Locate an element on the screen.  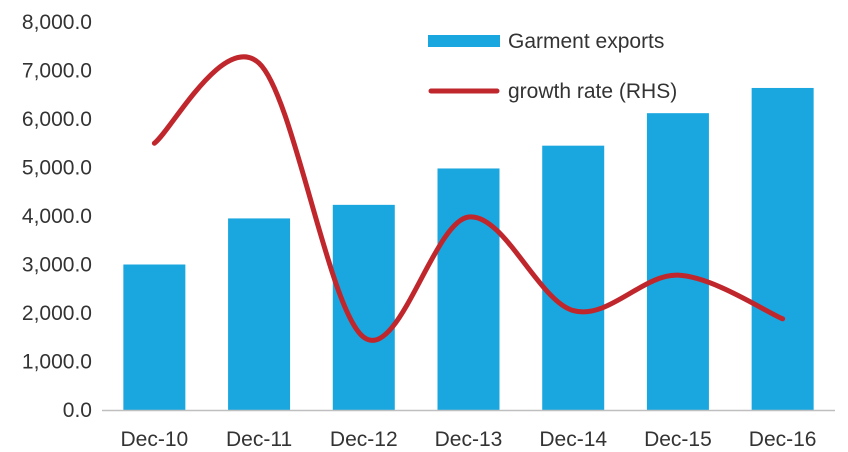
x-tick-label: Dec-11 is located at coordinates (259, 439).